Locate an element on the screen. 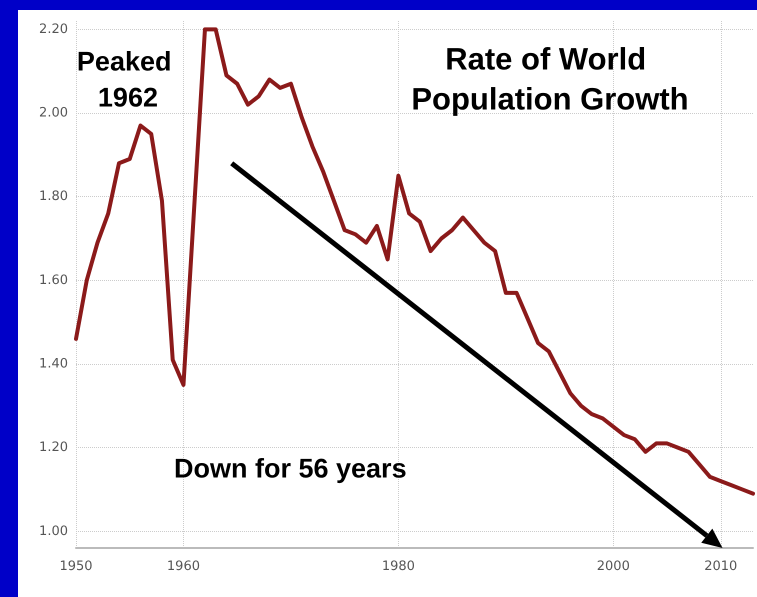 The image size is (757, 597). y-tick-label: 2.00 is located at coordinates (53, 113).